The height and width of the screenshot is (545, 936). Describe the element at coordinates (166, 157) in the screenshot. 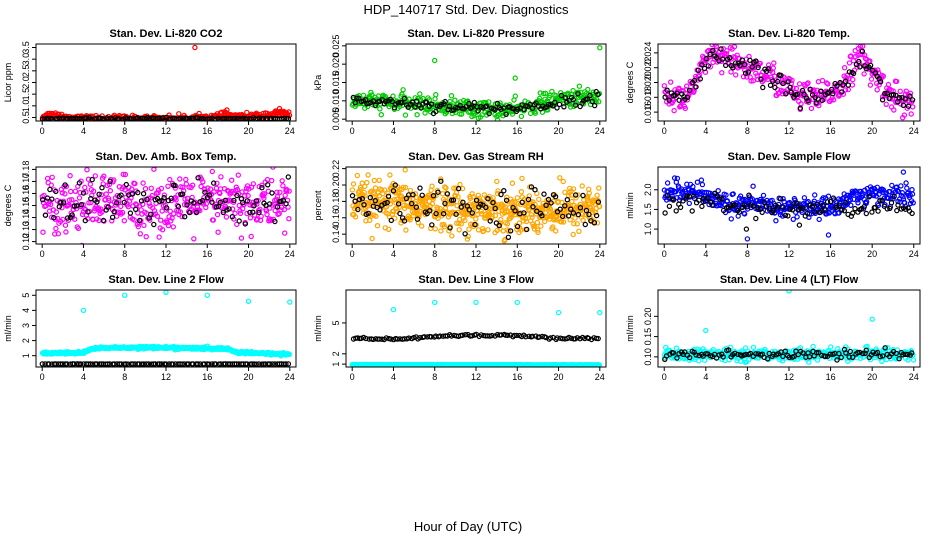

I see `panel-title: Stan. Dev. Amb. Box Temp.` at that location.